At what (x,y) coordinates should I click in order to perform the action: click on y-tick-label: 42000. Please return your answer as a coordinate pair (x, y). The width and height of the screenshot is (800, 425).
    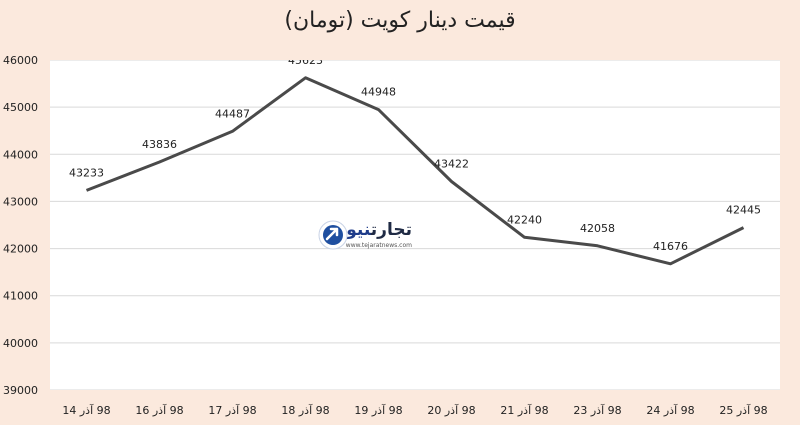
    Looking at the image, I should click on (20, 249).